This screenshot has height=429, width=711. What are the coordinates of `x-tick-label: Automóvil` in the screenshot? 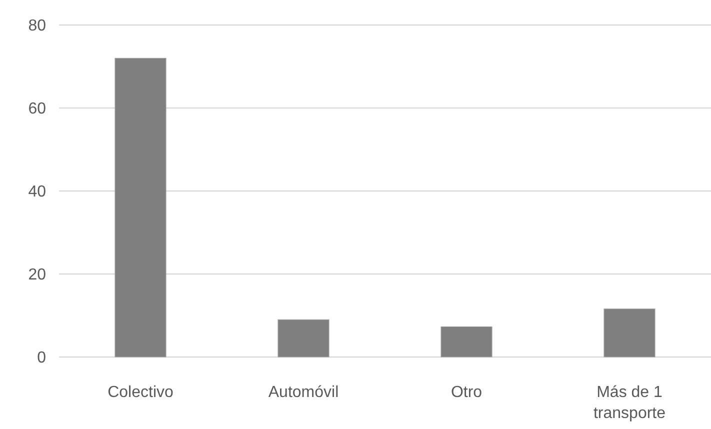 It's located at (303, 392).